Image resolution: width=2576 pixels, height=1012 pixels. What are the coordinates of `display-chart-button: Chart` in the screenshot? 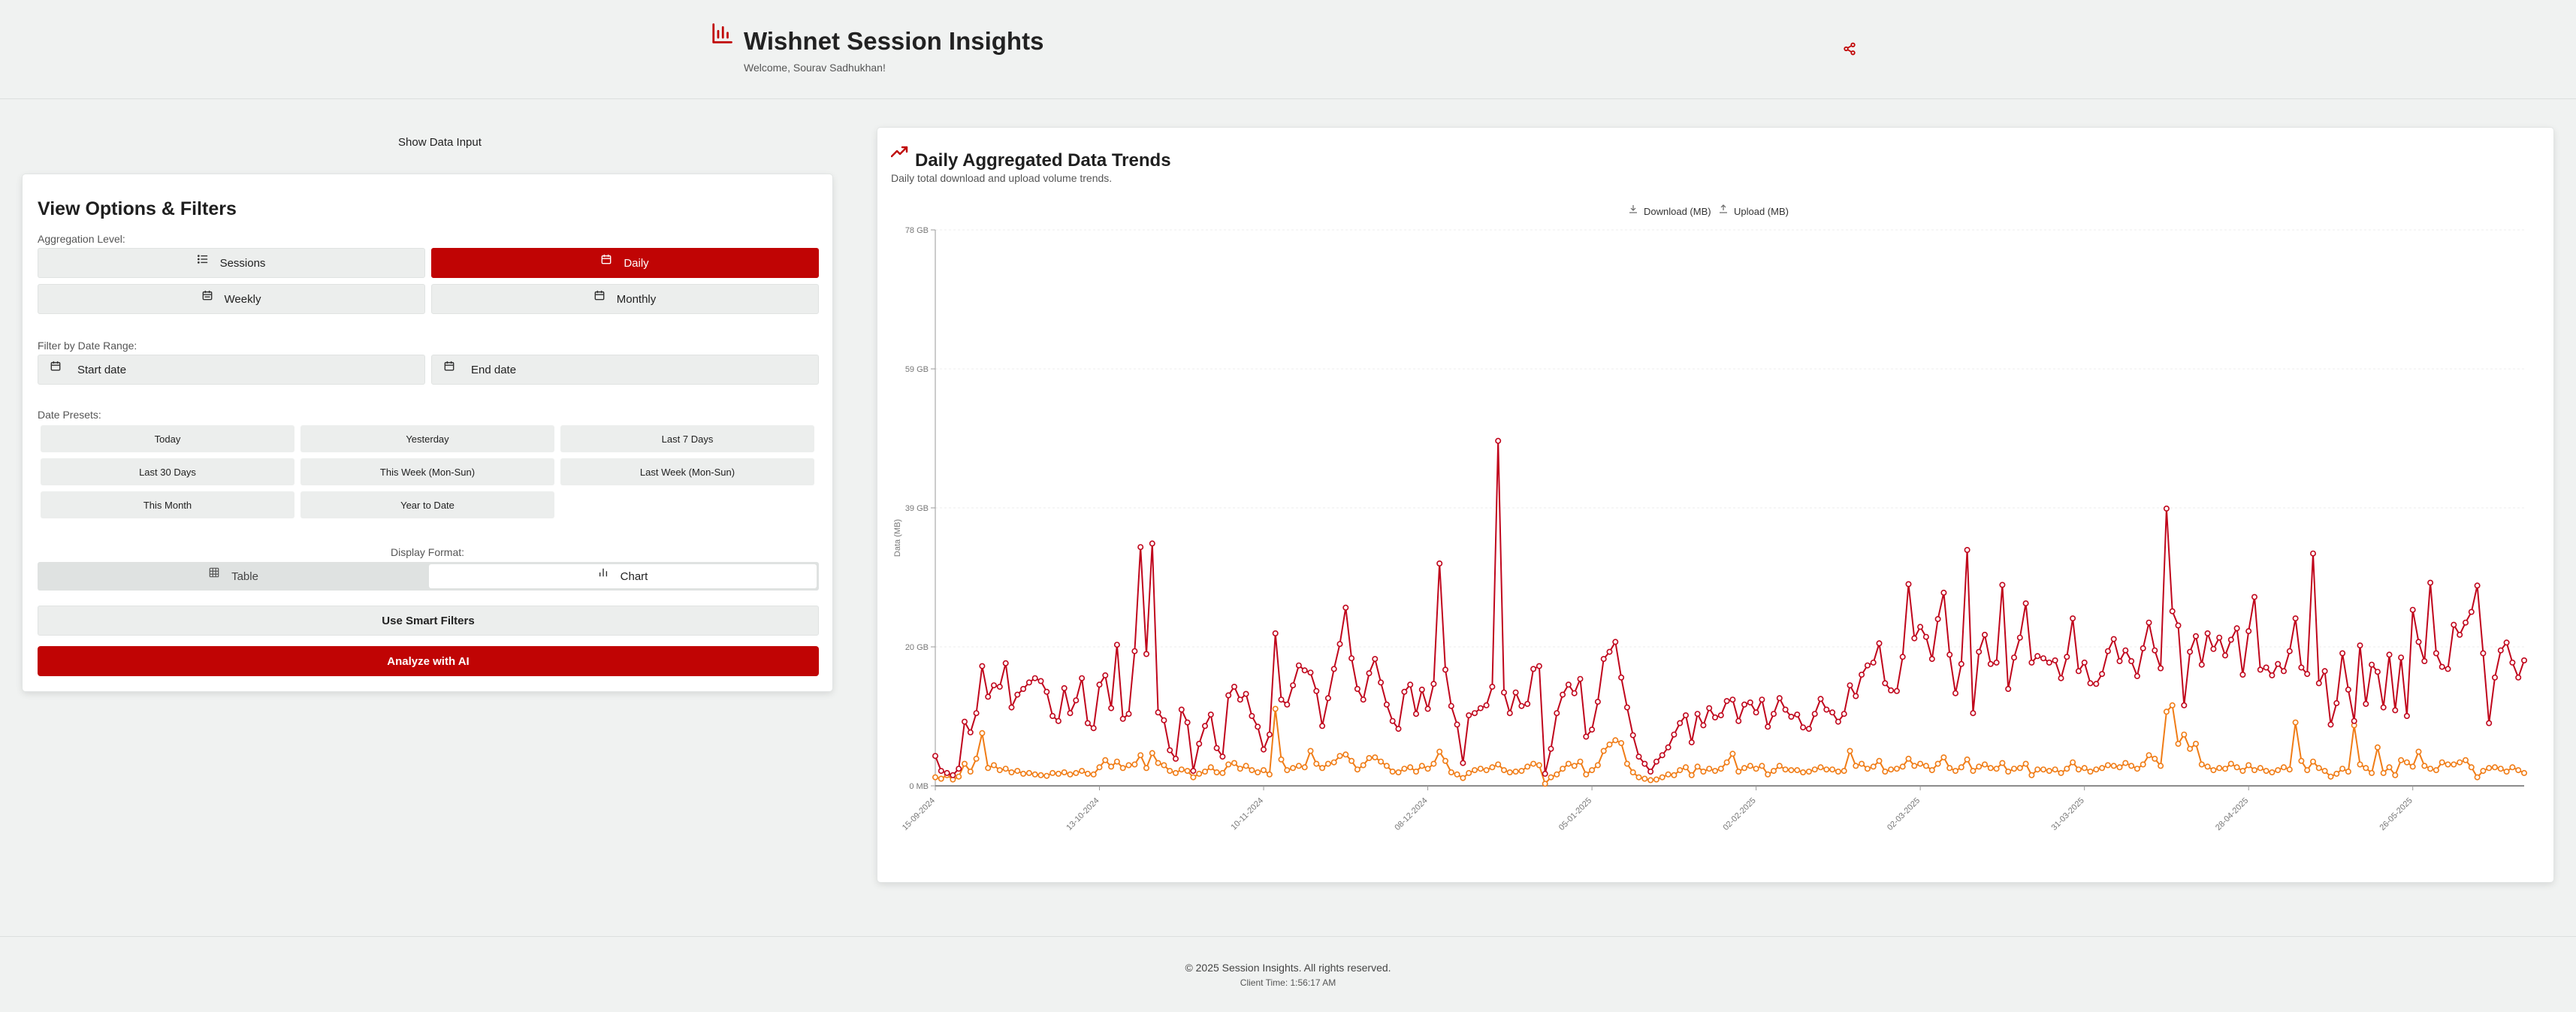 It's located at (623, 576).